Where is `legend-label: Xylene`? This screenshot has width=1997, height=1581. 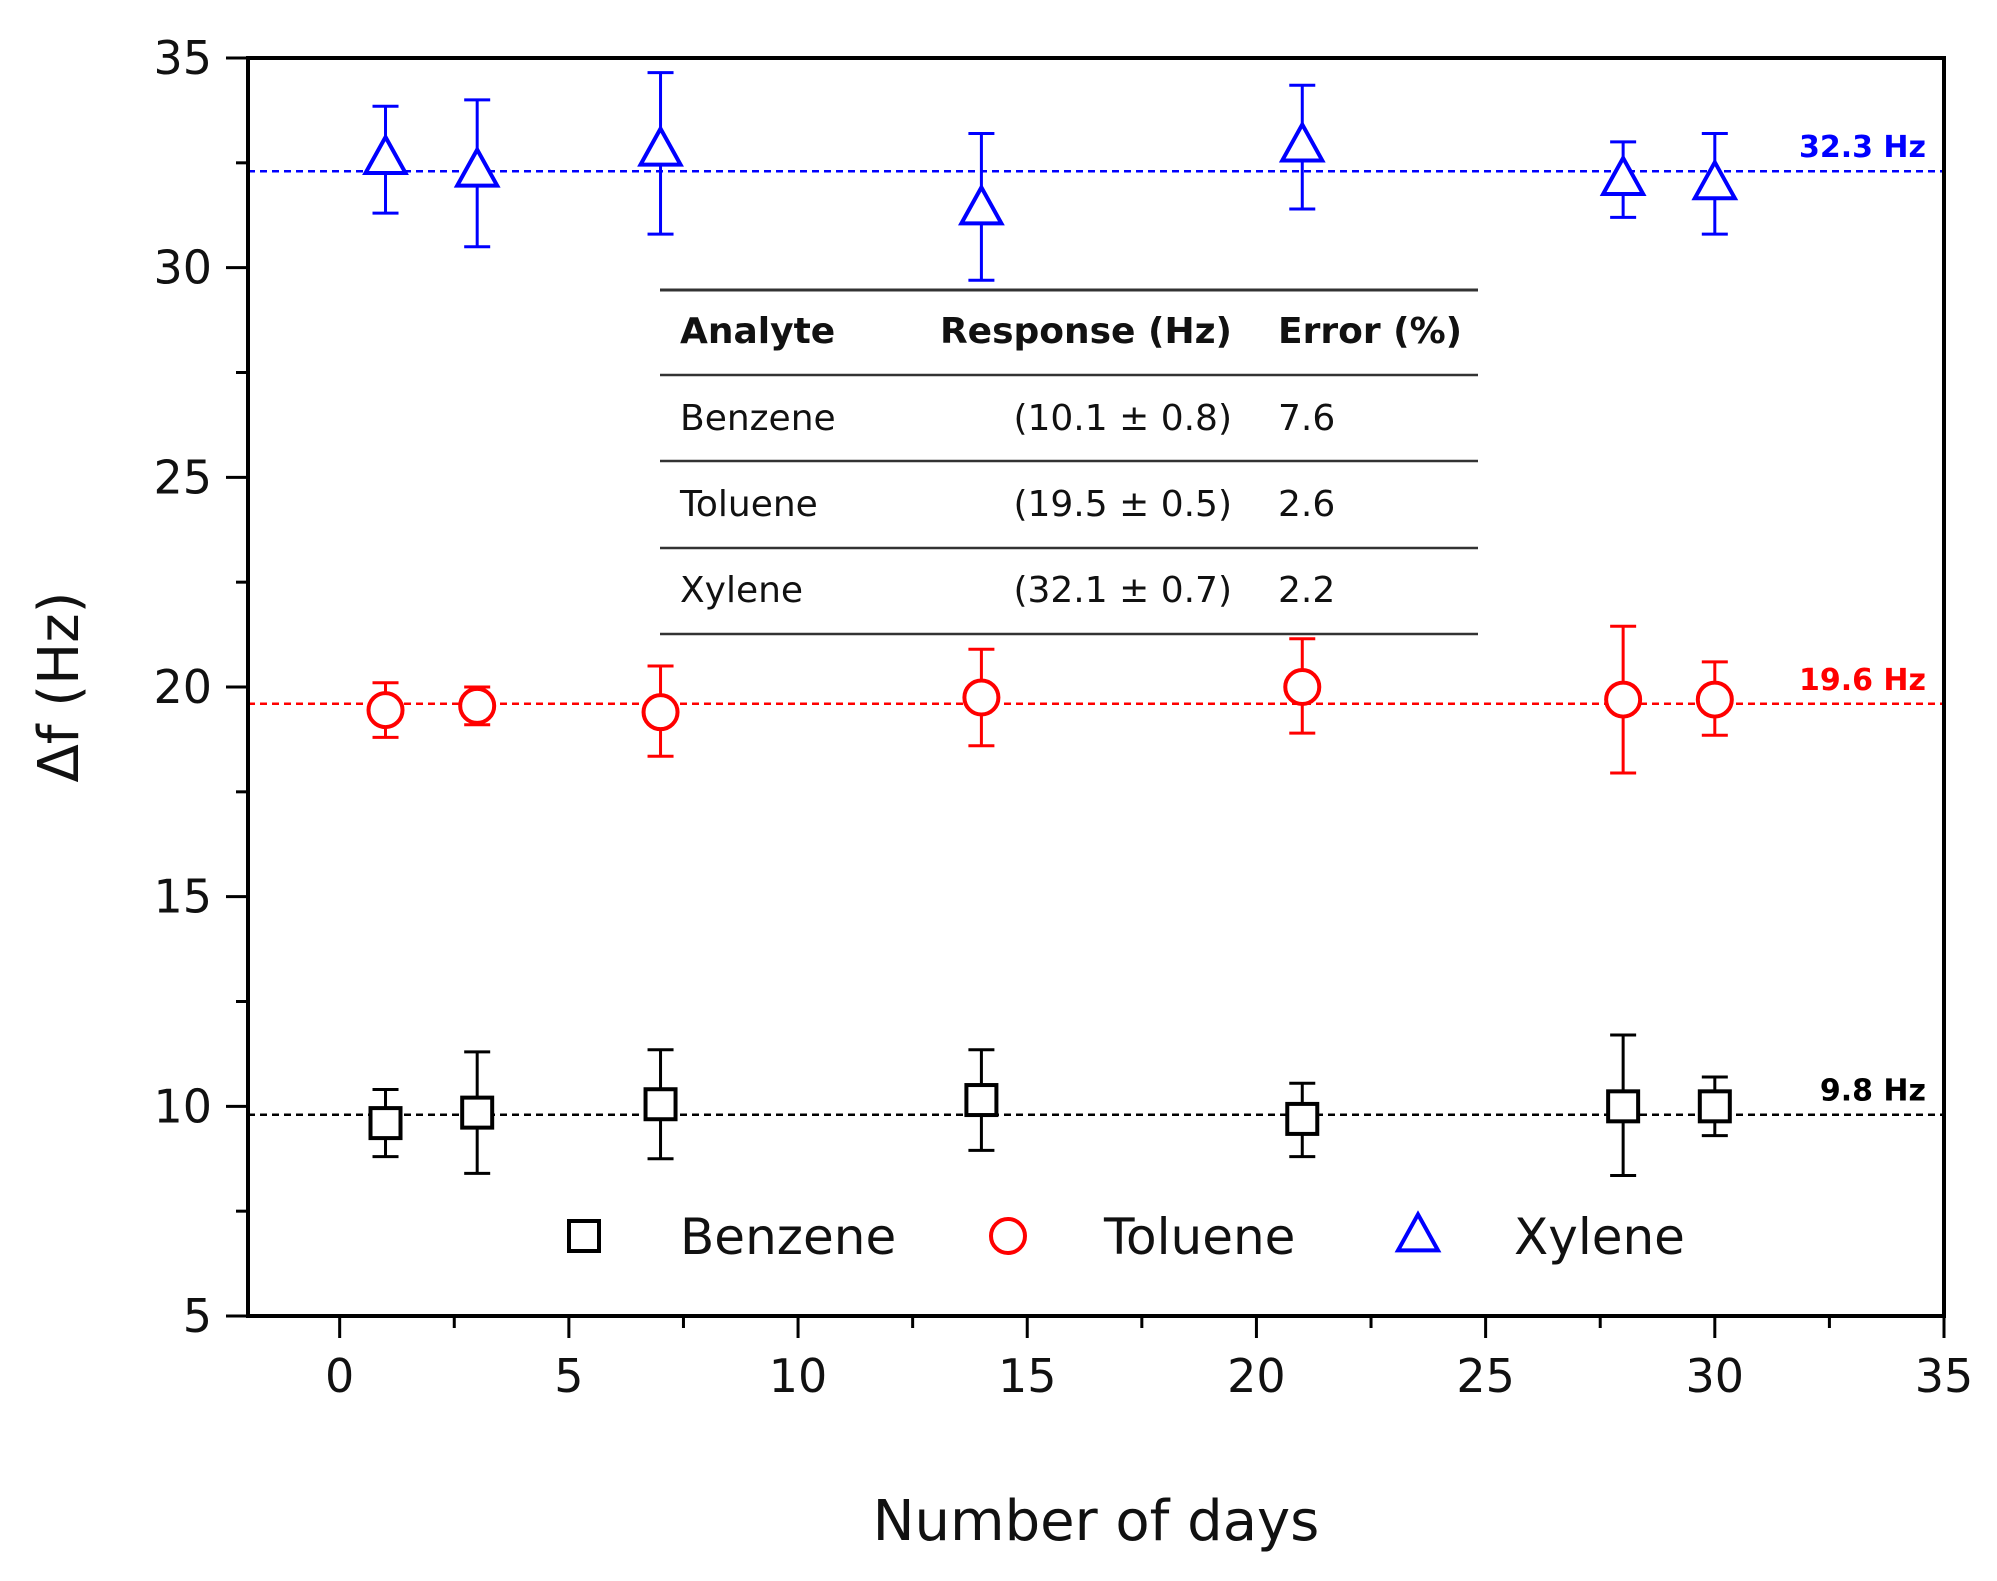 legend-label: Xylene is located at coordinates (1599, 1237).